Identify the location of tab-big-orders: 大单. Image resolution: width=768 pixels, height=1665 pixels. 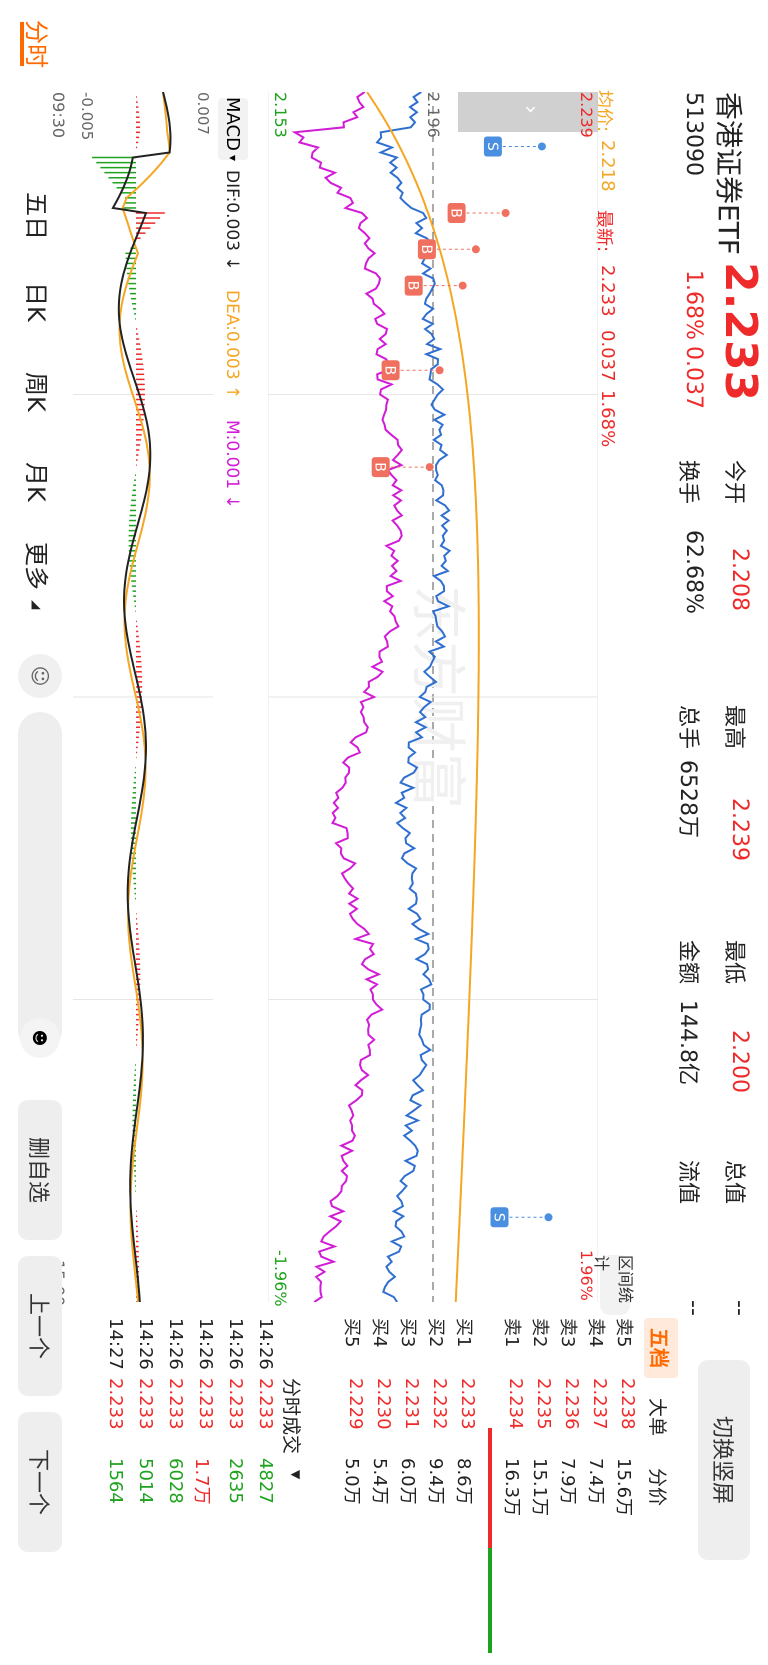
(657, 1417).